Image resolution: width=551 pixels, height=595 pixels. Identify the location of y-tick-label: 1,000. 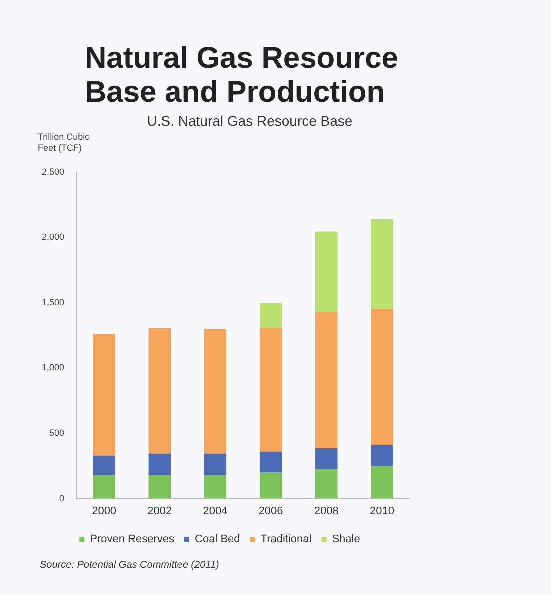
(53, 367).